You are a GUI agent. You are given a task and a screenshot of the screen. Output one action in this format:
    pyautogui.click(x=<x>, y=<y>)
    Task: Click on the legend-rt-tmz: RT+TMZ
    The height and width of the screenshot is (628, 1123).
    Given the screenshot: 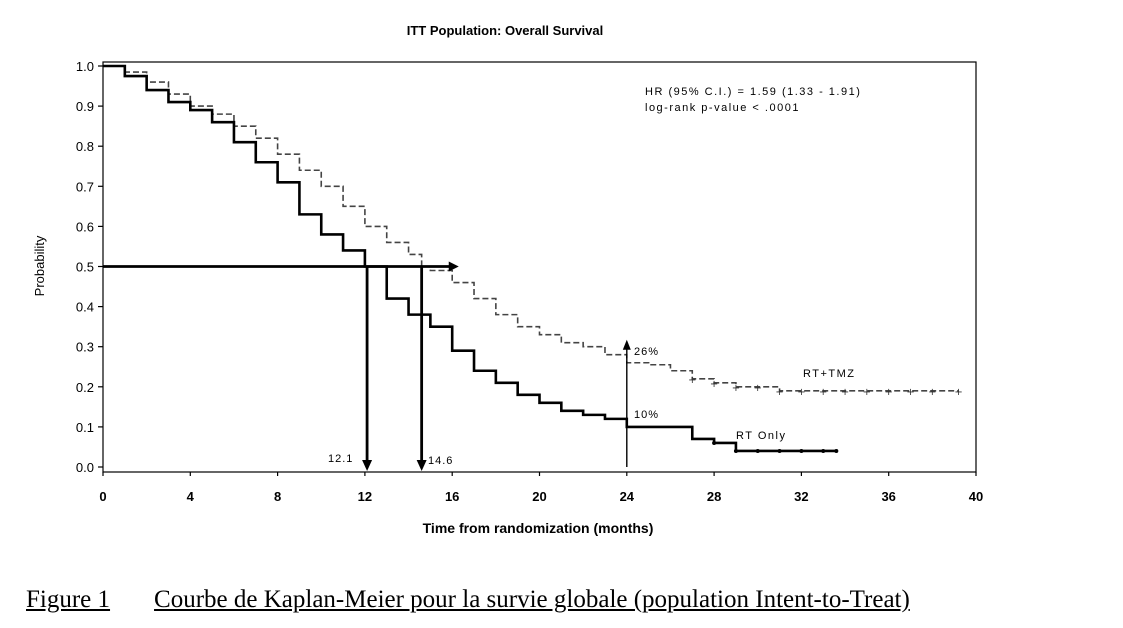 What is the action you would take?
    pyautogui.click(x=829, y=374)
    